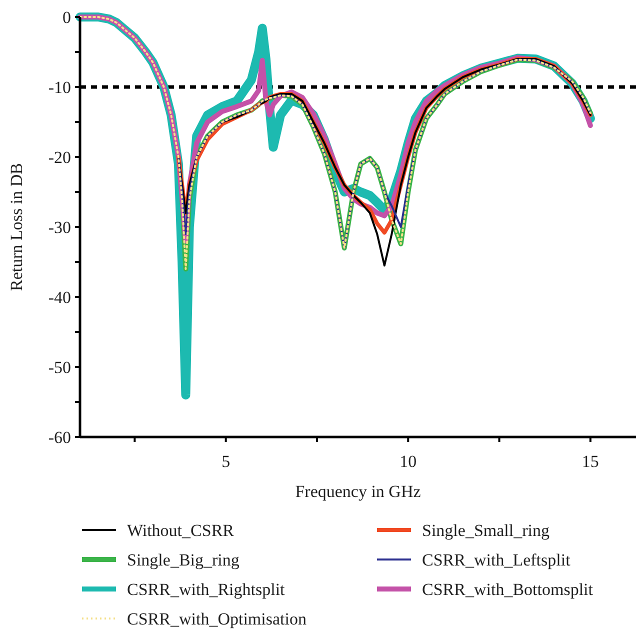  What do you see at coordinates (59, 367) in the screenshot?
I see `y-tick-label: -50` at bounding box center [59, 367].